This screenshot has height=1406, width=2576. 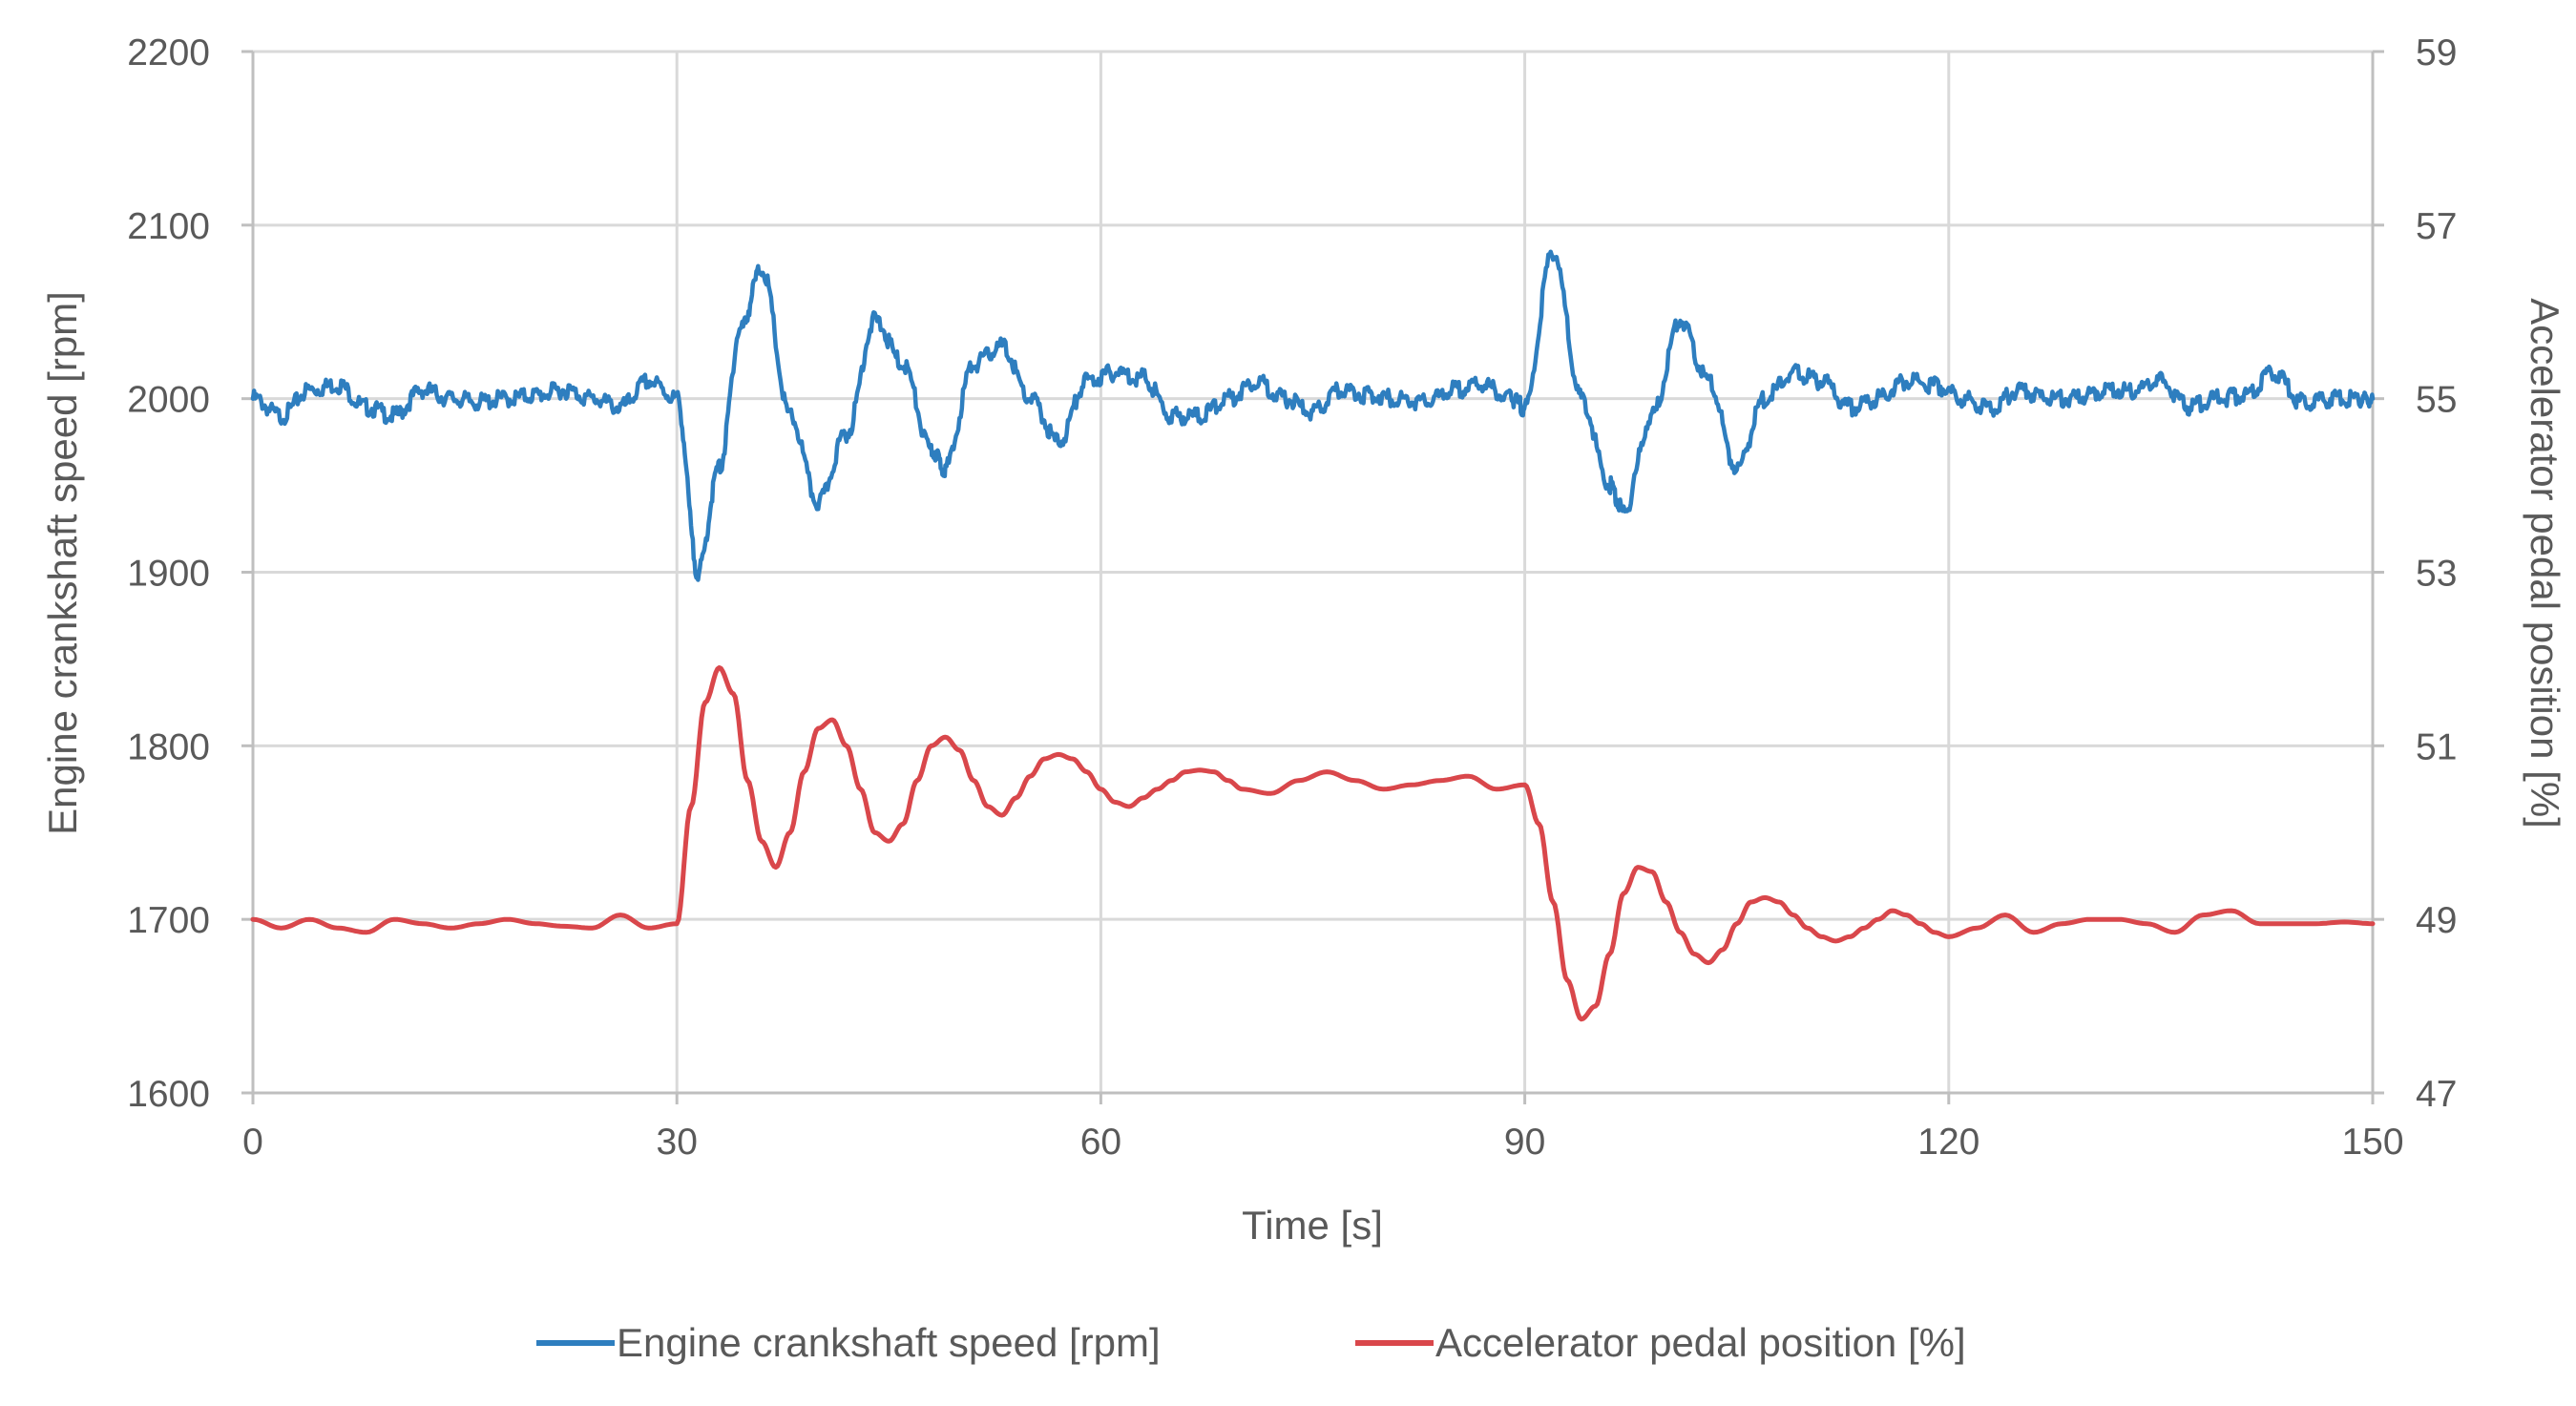 I want to click on x-tick-label-150: 150, so click(x=2372, y=1142).